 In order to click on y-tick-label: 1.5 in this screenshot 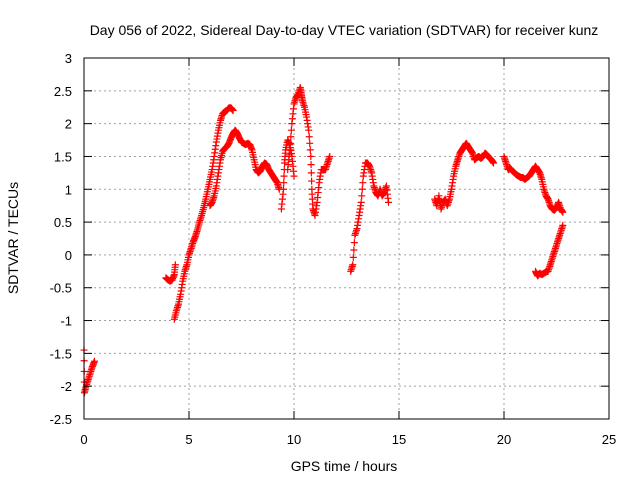, I will do `click(63, 156)`.